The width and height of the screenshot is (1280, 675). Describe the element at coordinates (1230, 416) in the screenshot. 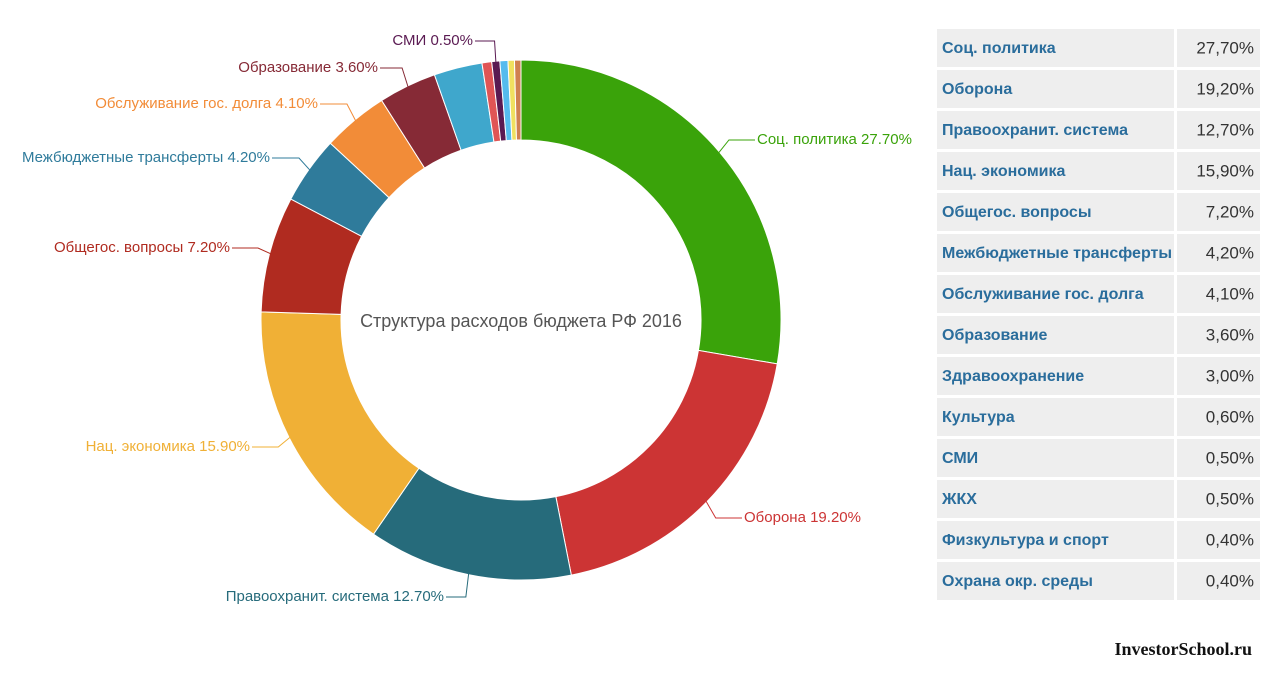

I see `table-value: 0,60%` at that location.